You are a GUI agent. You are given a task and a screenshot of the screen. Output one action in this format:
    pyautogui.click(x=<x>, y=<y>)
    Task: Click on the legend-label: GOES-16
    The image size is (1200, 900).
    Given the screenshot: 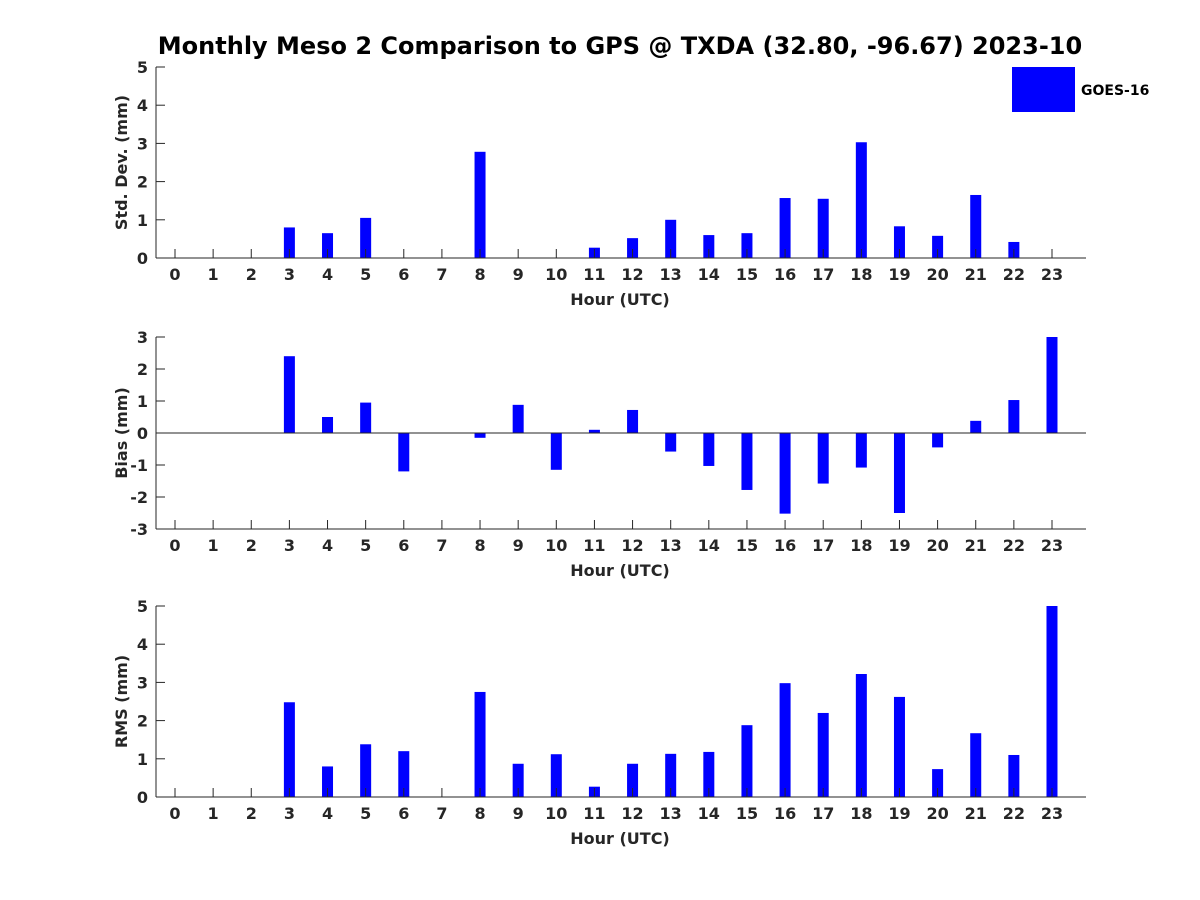 What is the action you would take?
    pyautogui.click(x=1115, y=91)
    